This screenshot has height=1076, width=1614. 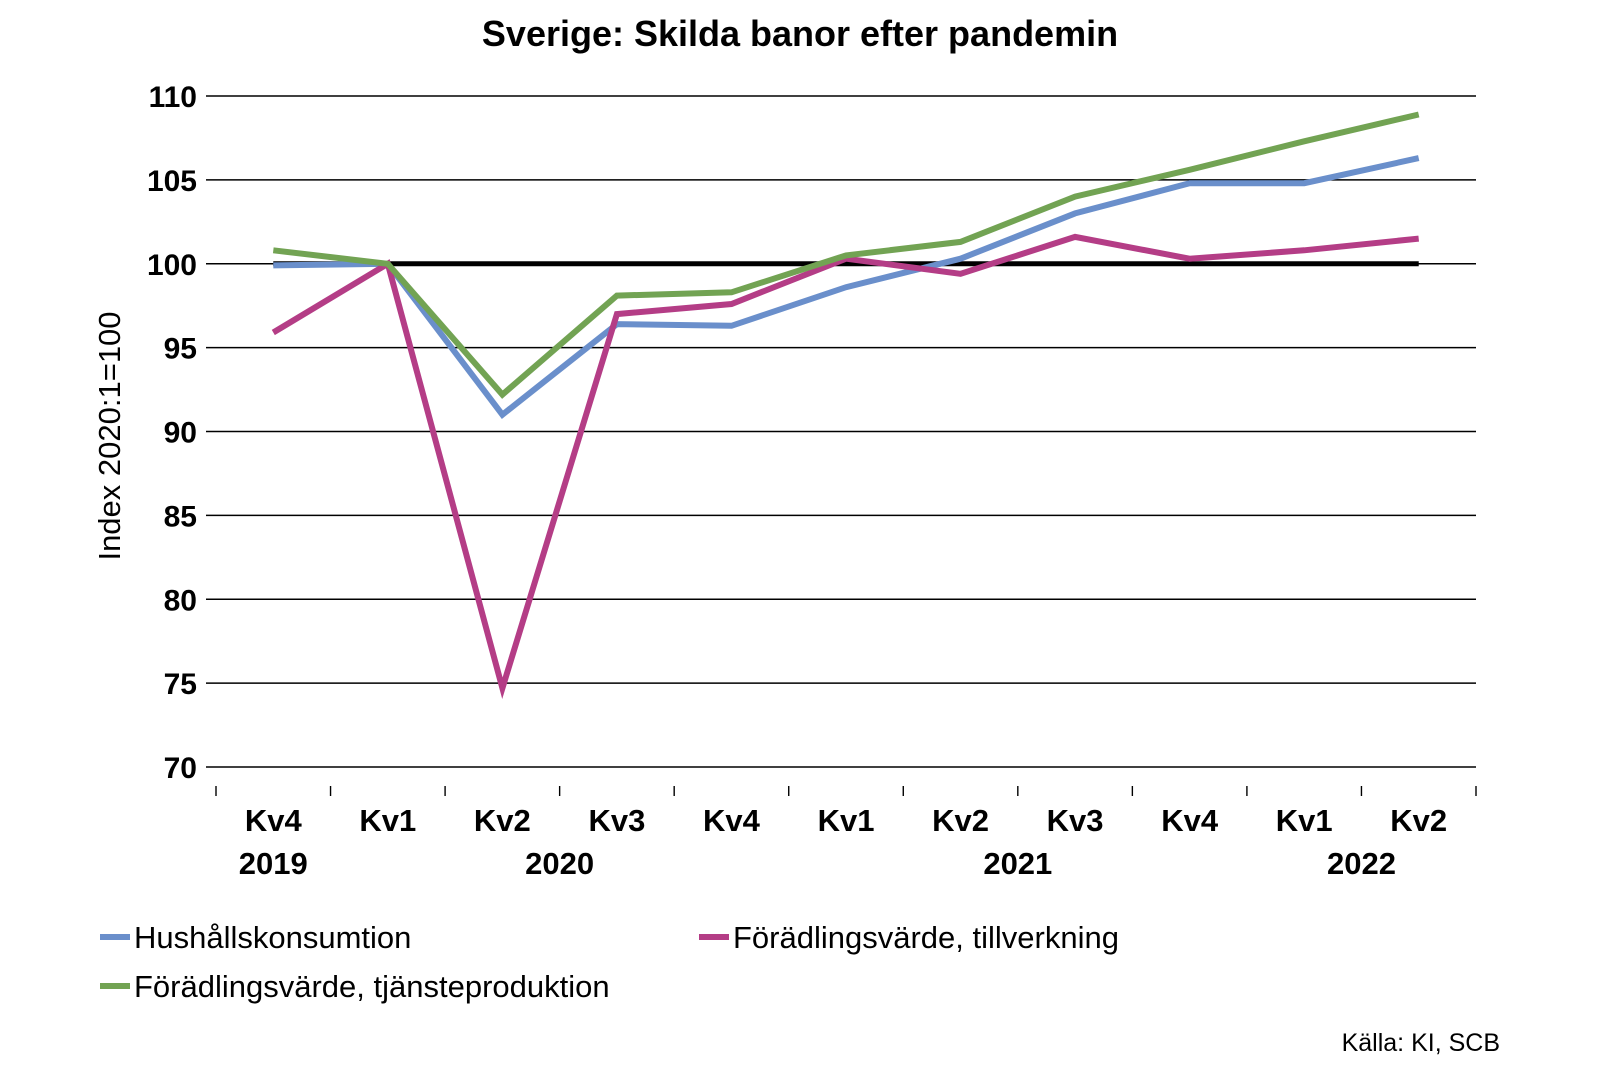 I want to click on y-tick-label: 70, so click(x=180, y=768).